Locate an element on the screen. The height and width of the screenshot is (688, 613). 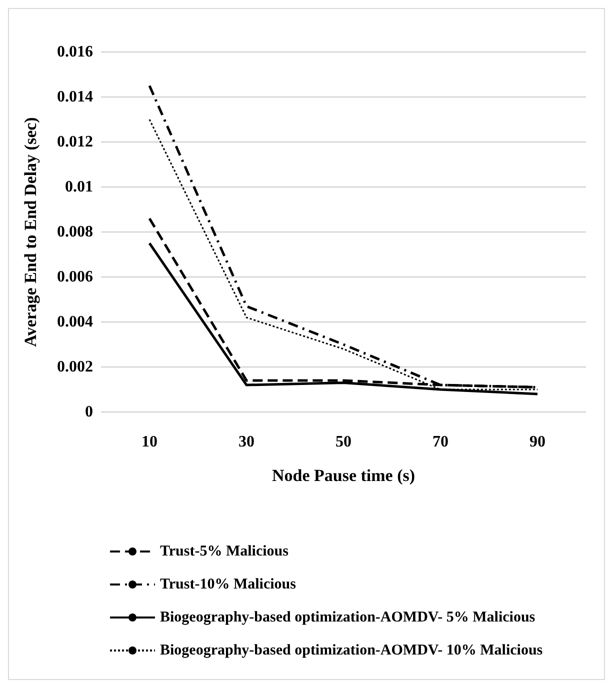
legend-label: Trust-10% Malicious is located at coordinates (228, 584).